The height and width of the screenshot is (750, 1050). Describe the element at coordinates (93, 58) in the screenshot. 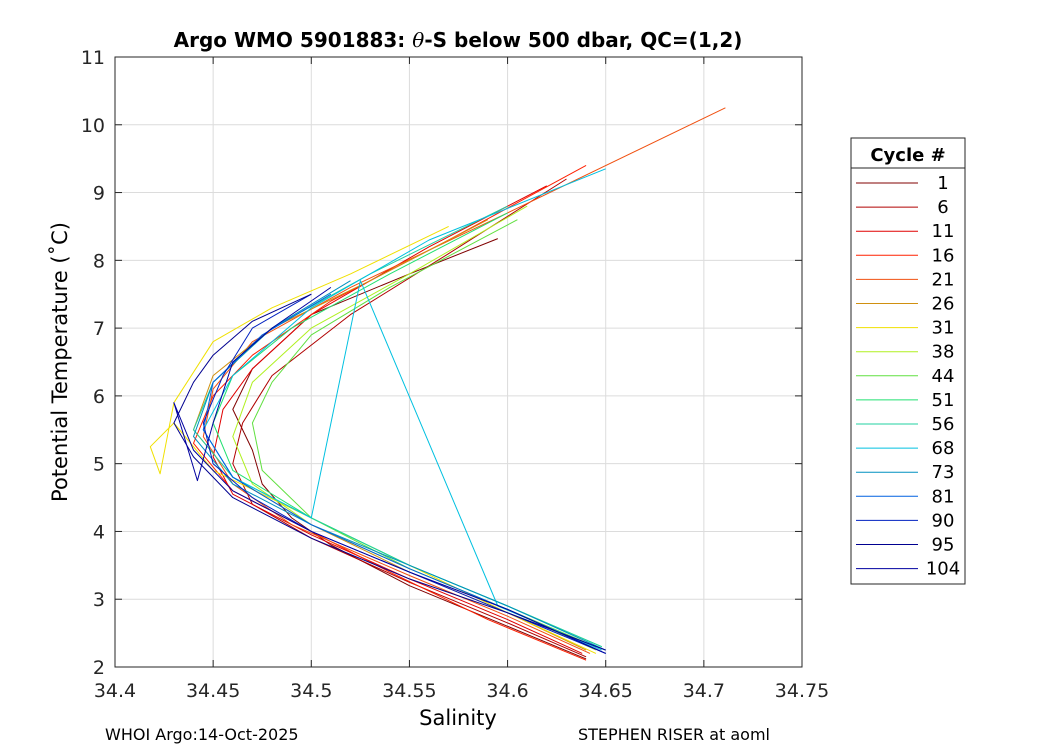

I see `y-tick-label: 11` at that location.